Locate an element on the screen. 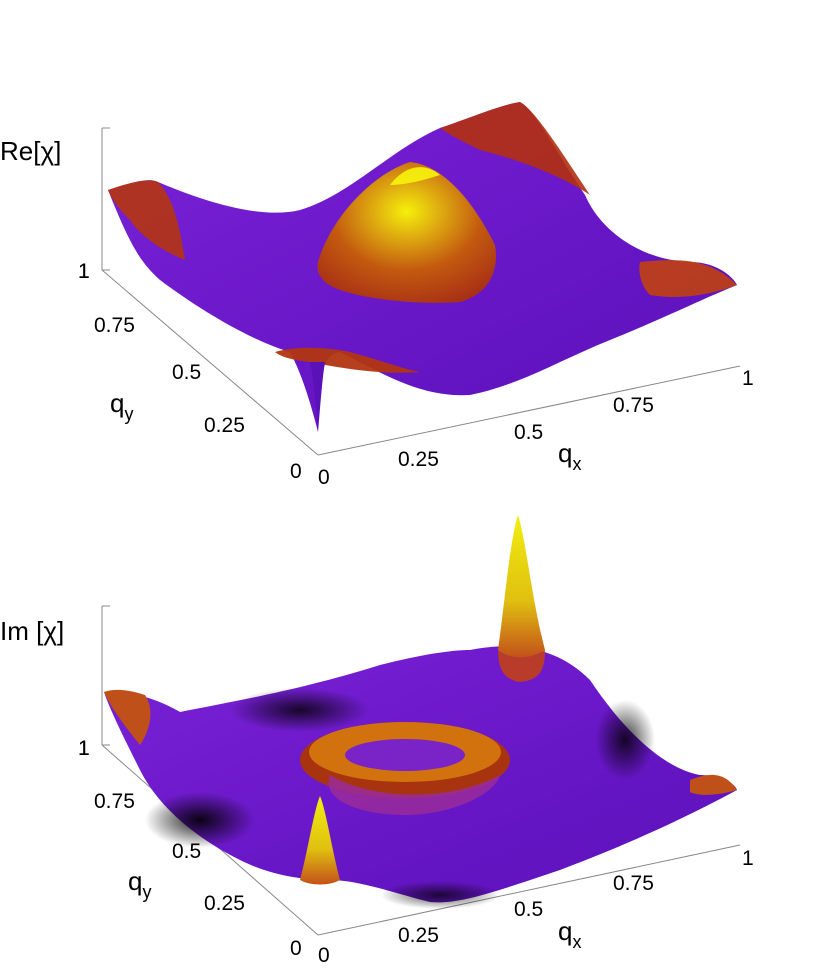 This screenshot has width=830, height=971. xticks-re: 0 0.25 0.5 0.75 1 is located at coordinates (536, 428).